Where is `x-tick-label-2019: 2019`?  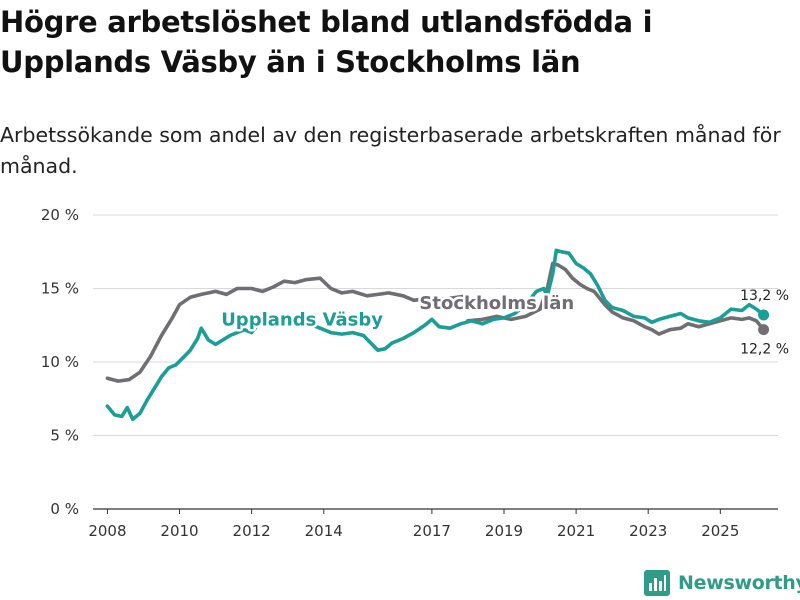
x-tick-label-2019: 2019 is located at coordinates (504, 531).